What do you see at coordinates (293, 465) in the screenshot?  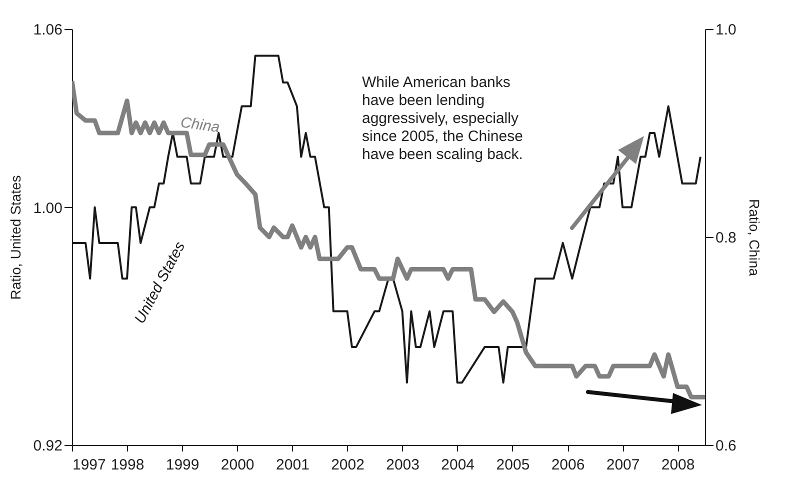 I see `x-tick-label: 2001` at bounding box center [293, 465].